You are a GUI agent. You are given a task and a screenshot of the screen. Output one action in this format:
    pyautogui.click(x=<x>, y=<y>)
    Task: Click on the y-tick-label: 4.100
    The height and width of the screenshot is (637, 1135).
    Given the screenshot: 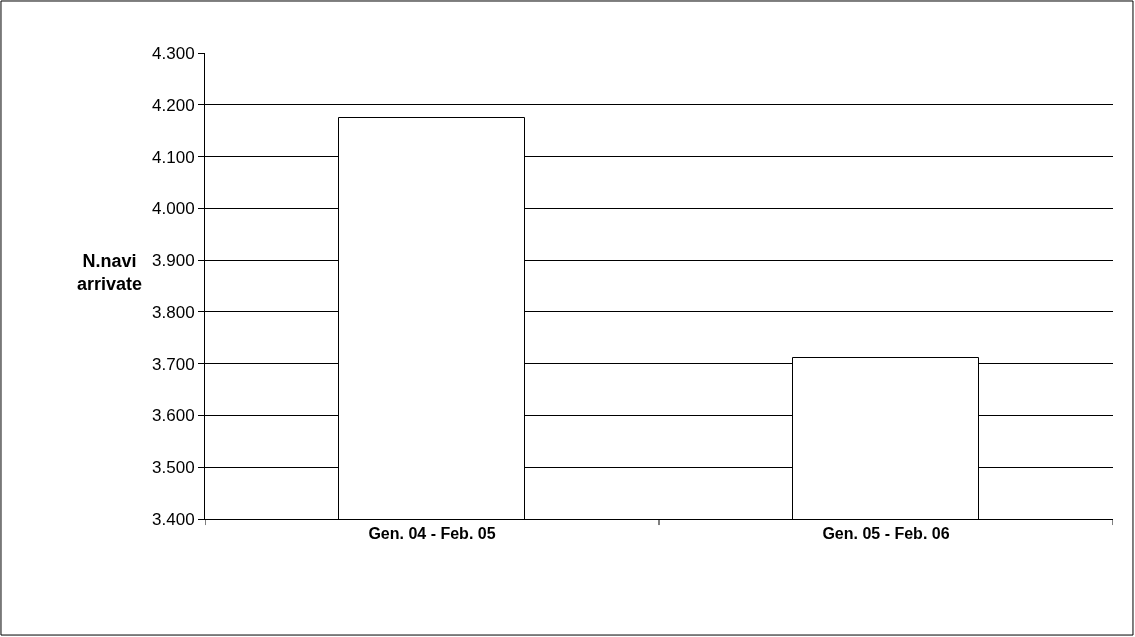 What is the action you would take?
    pyautogui.click(x=173, y=157)
    